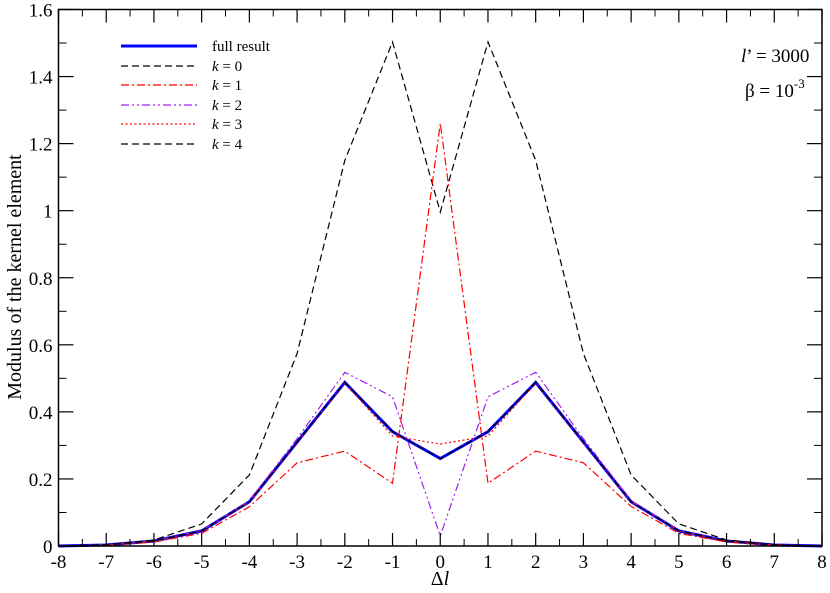 The width and height of the screenshot is (830, 593). Describe the element at coordinates (227, 145) in the screenshot. I see `legend-label-5: k = 4` at that location.